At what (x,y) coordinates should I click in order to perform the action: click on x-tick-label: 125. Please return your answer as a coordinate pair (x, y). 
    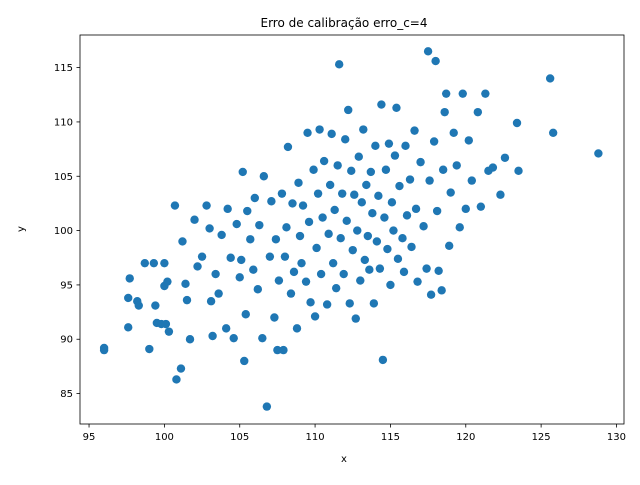
    Looking at the image, I should click on (541, 437).